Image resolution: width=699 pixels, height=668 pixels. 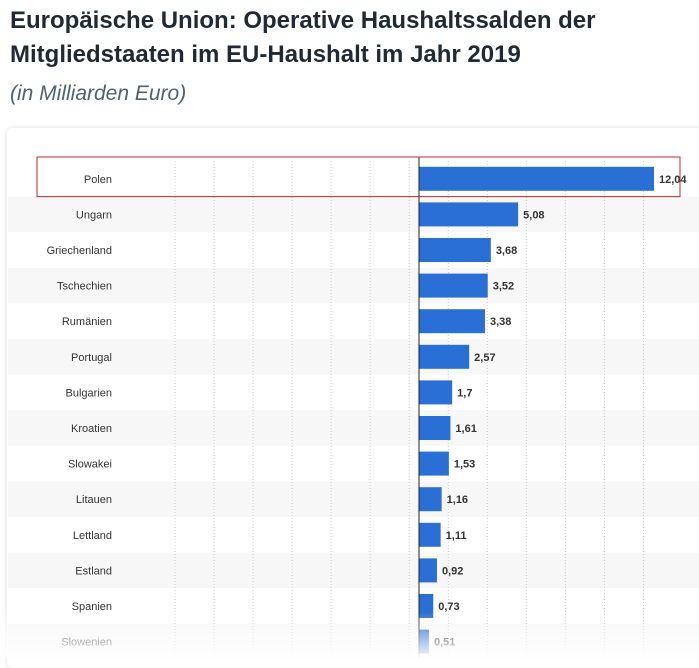 I want to click on category-label: Portugal, so click(x=91, y=358).